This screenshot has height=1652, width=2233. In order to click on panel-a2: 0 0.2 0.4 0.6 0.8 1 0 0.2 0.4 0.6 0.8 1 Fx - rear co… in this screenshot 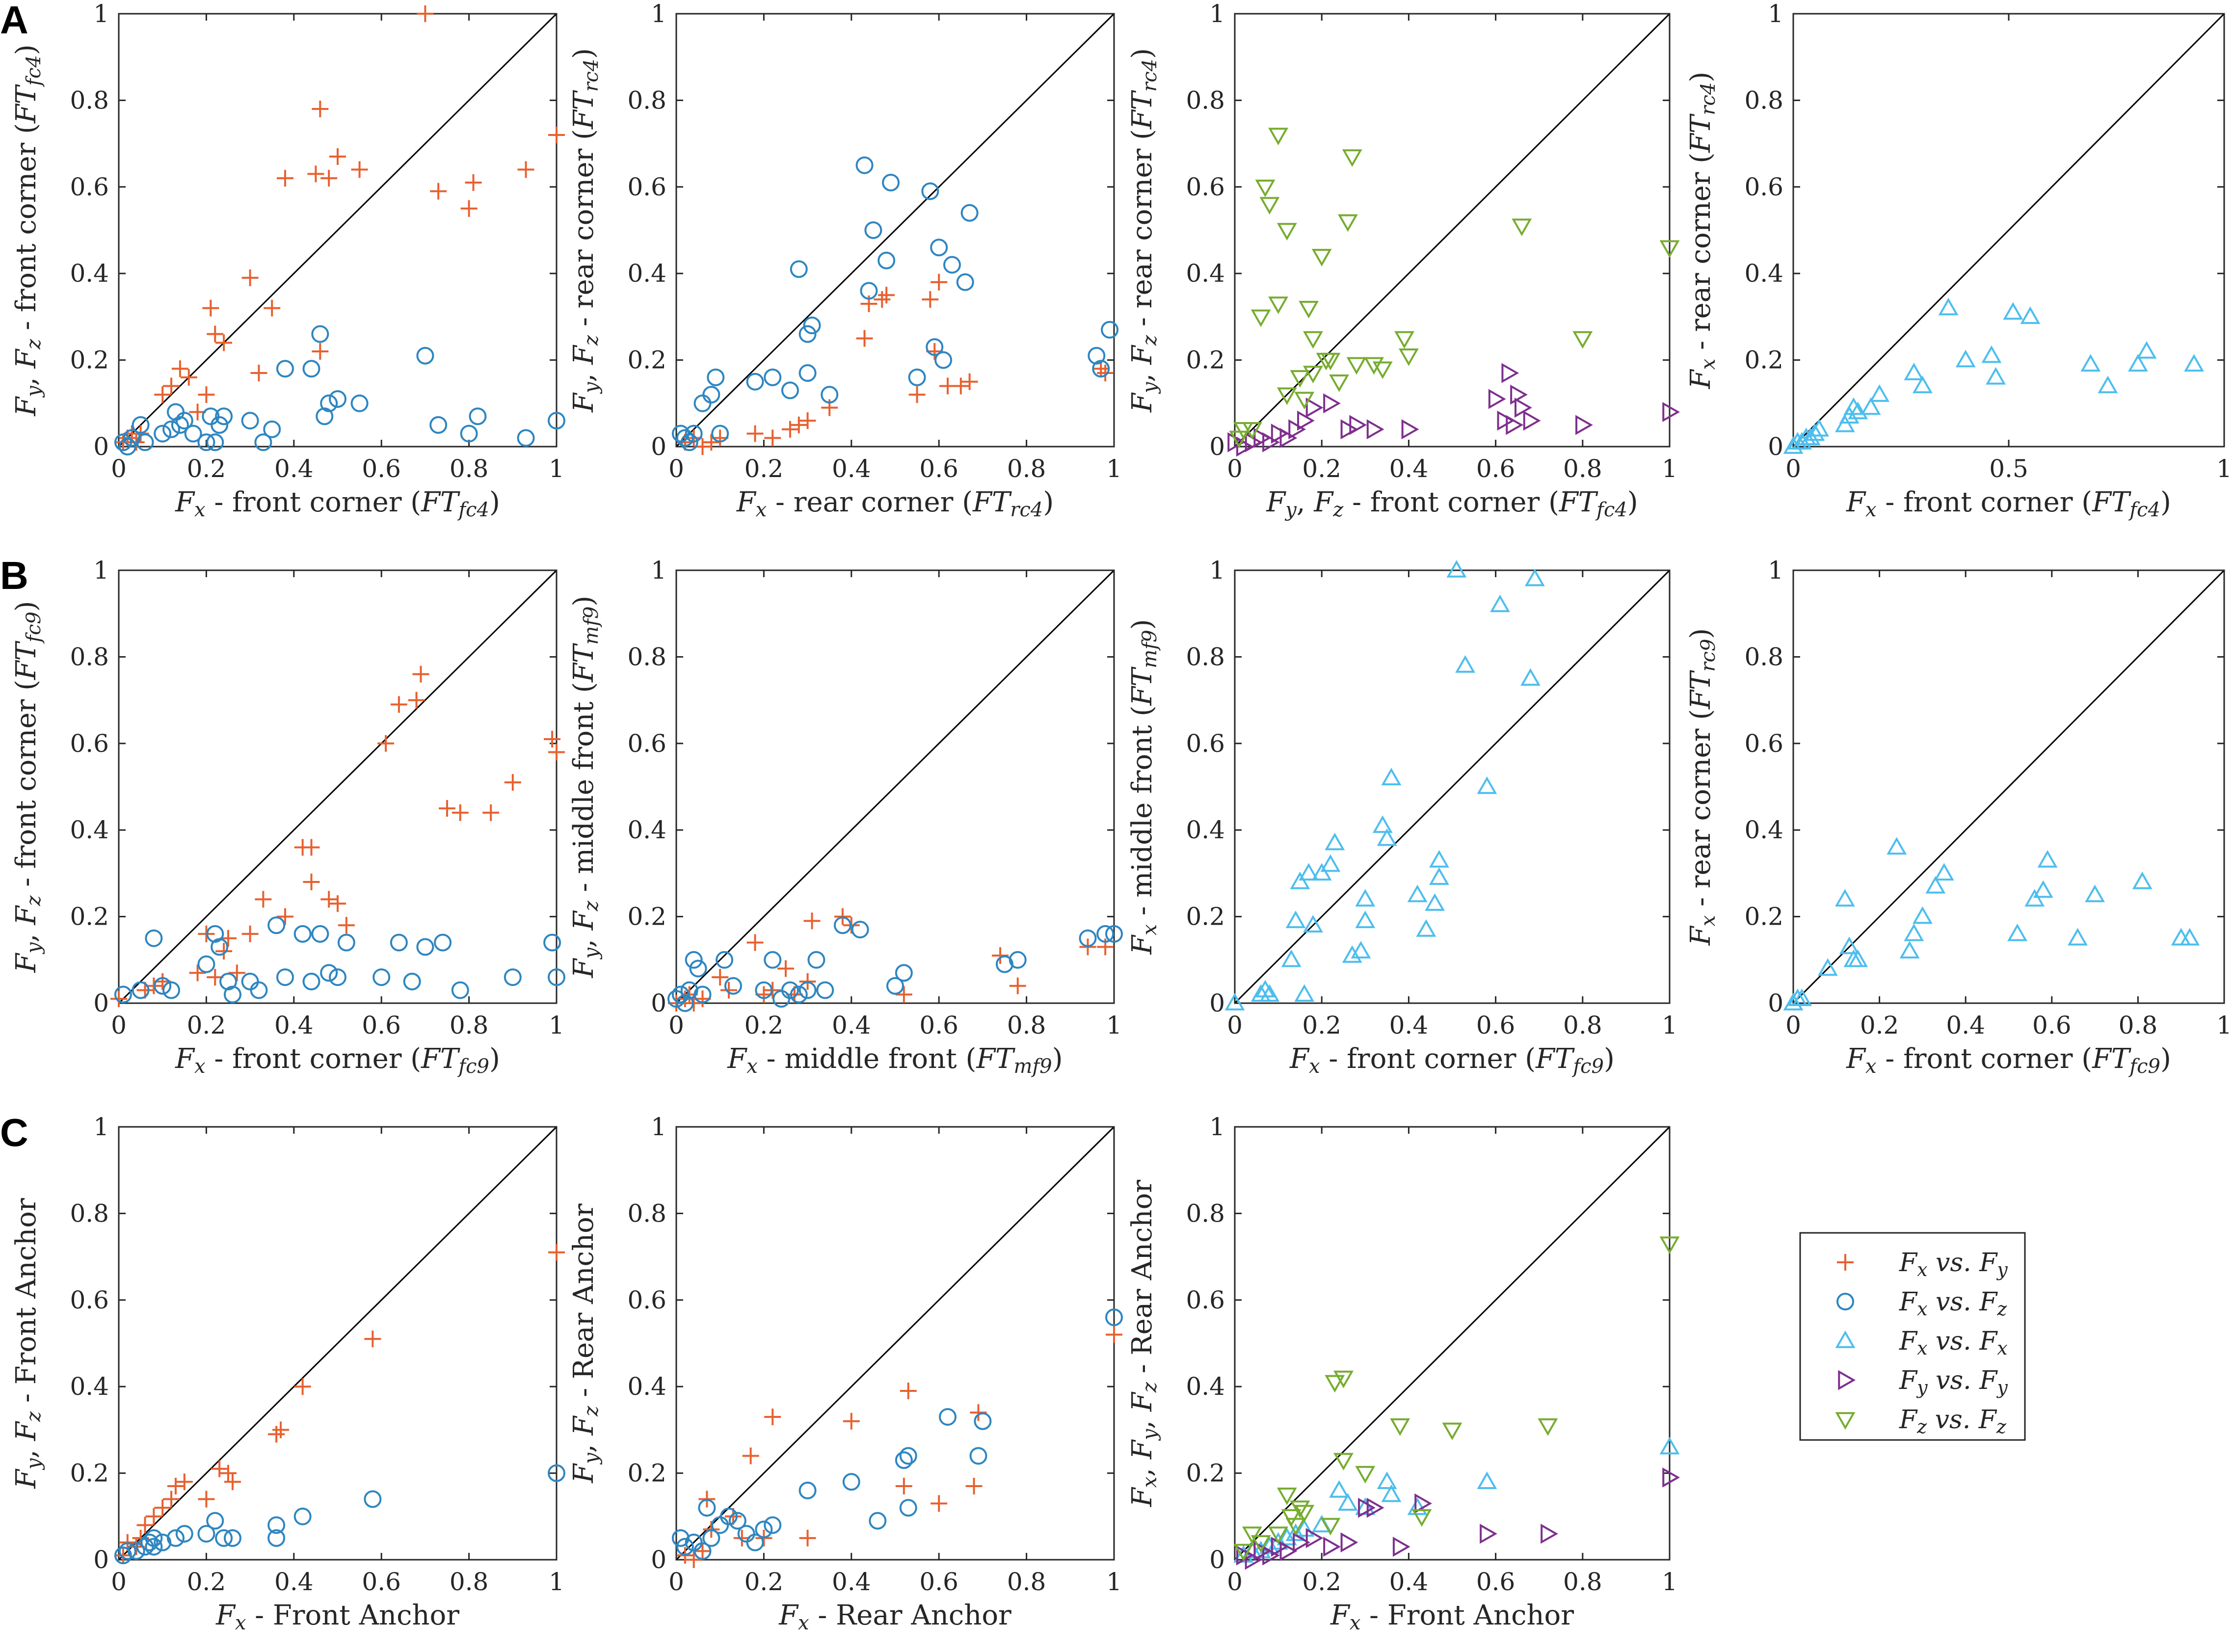, I will do `click(845, 260)`.